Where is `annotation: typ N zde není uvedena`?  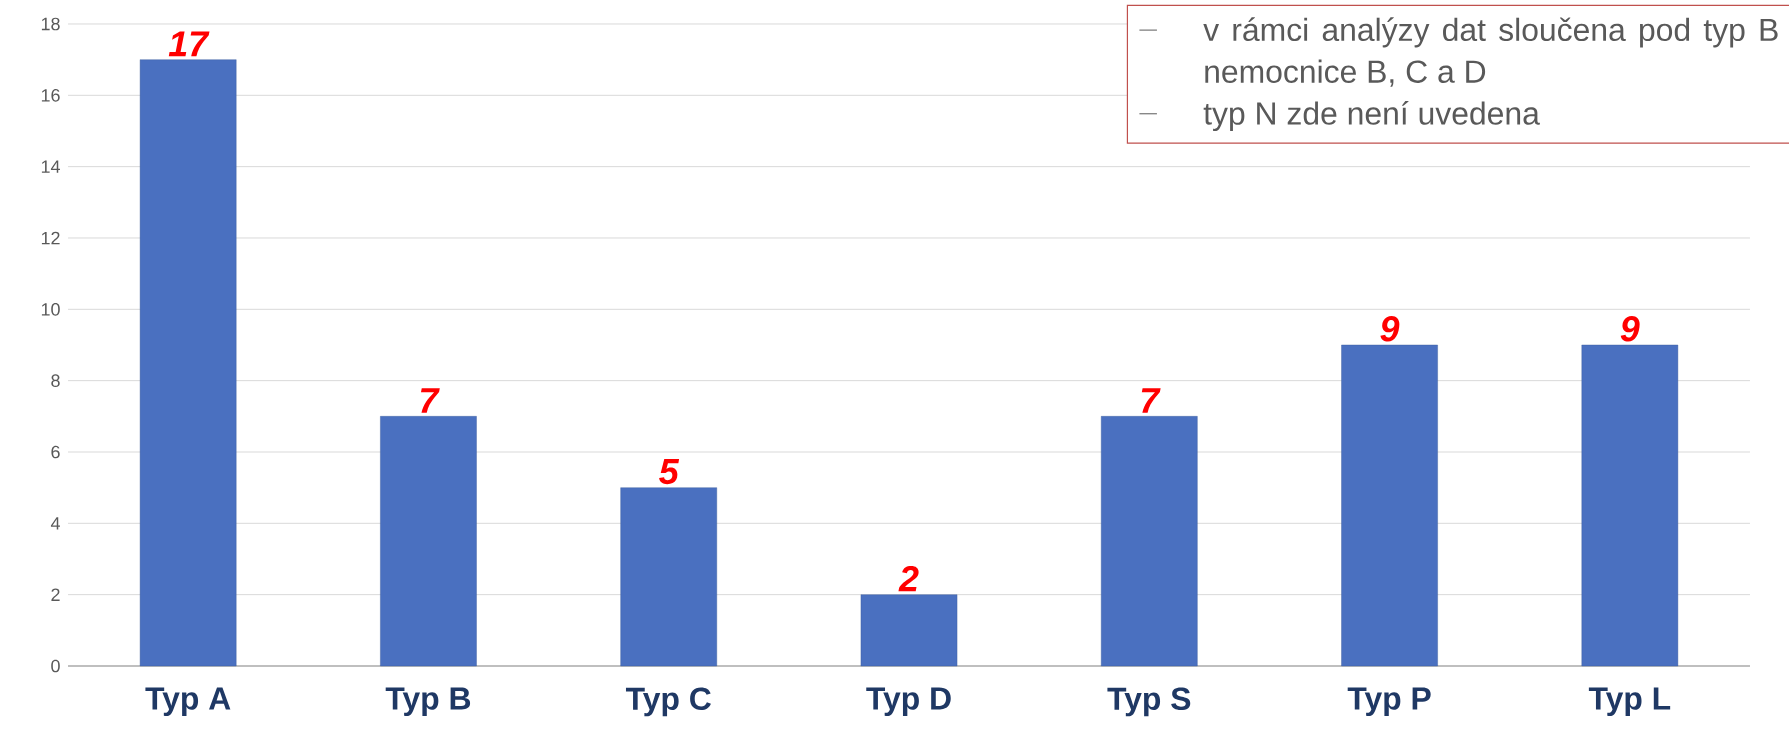 annotation: typ N zde není uvedena is located at coordinates (1371, 116).